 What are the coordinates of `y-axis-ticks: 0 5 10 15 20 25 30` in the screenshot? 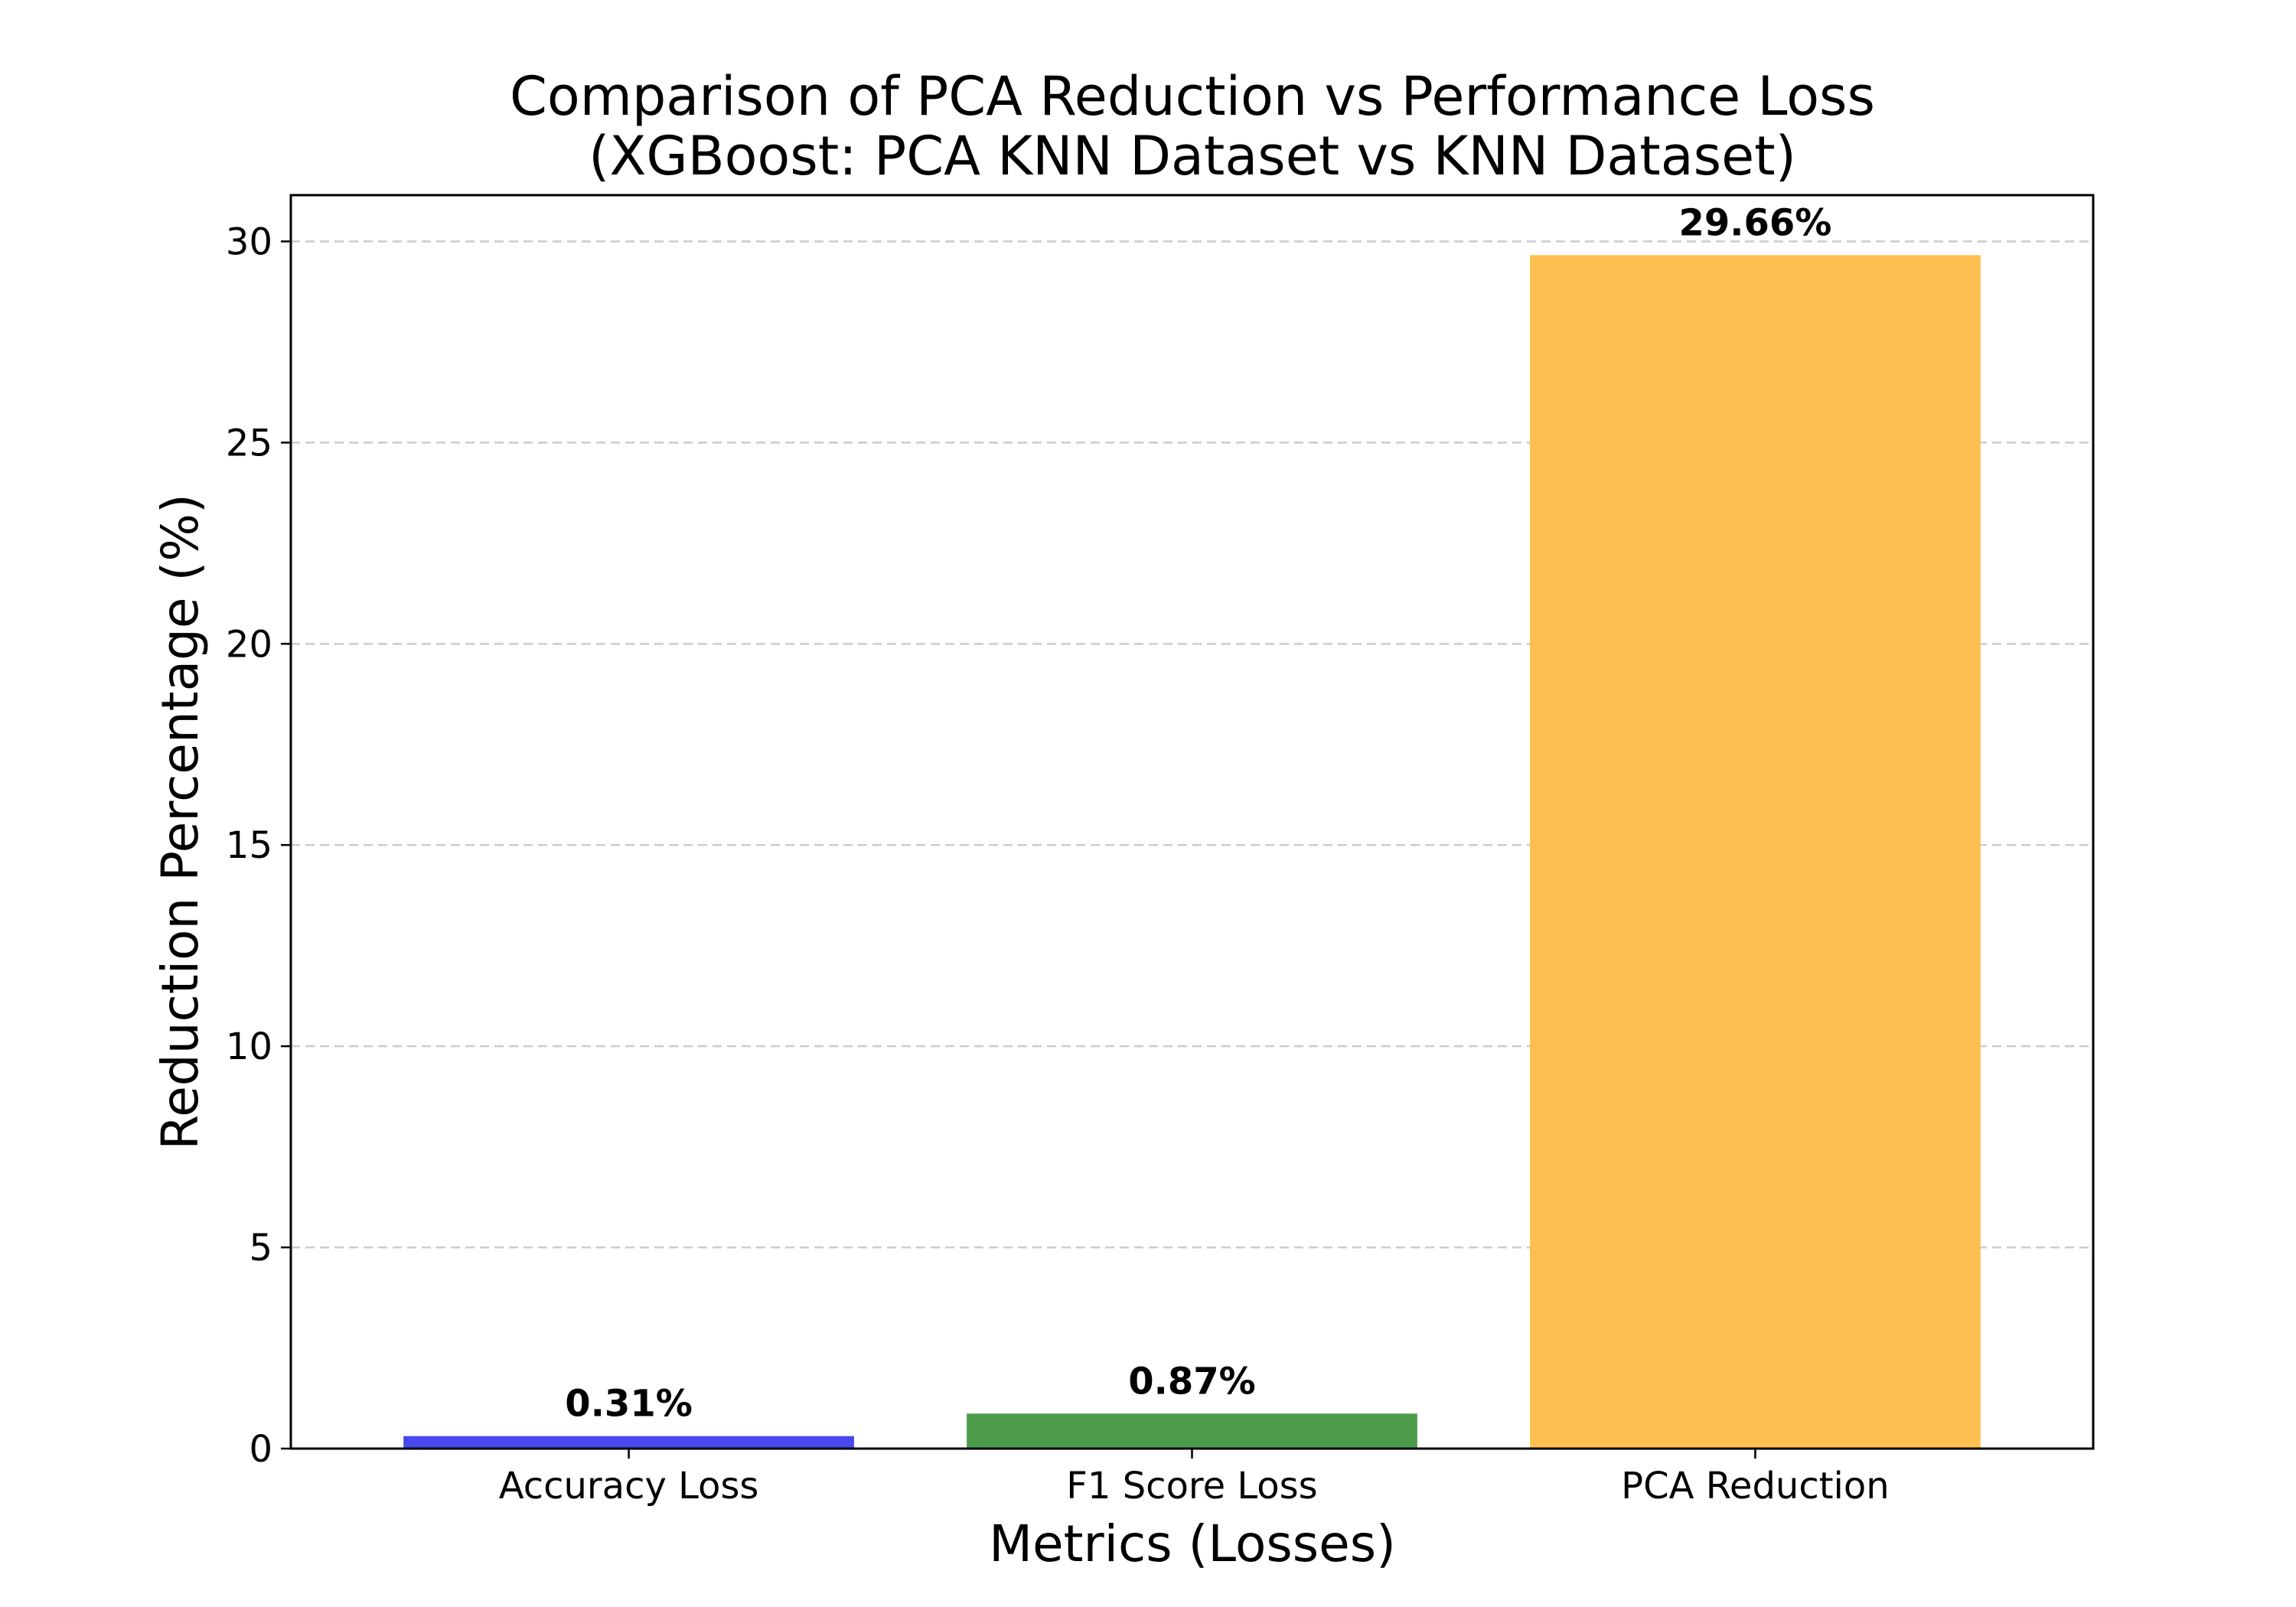 It's located at (258, 846).